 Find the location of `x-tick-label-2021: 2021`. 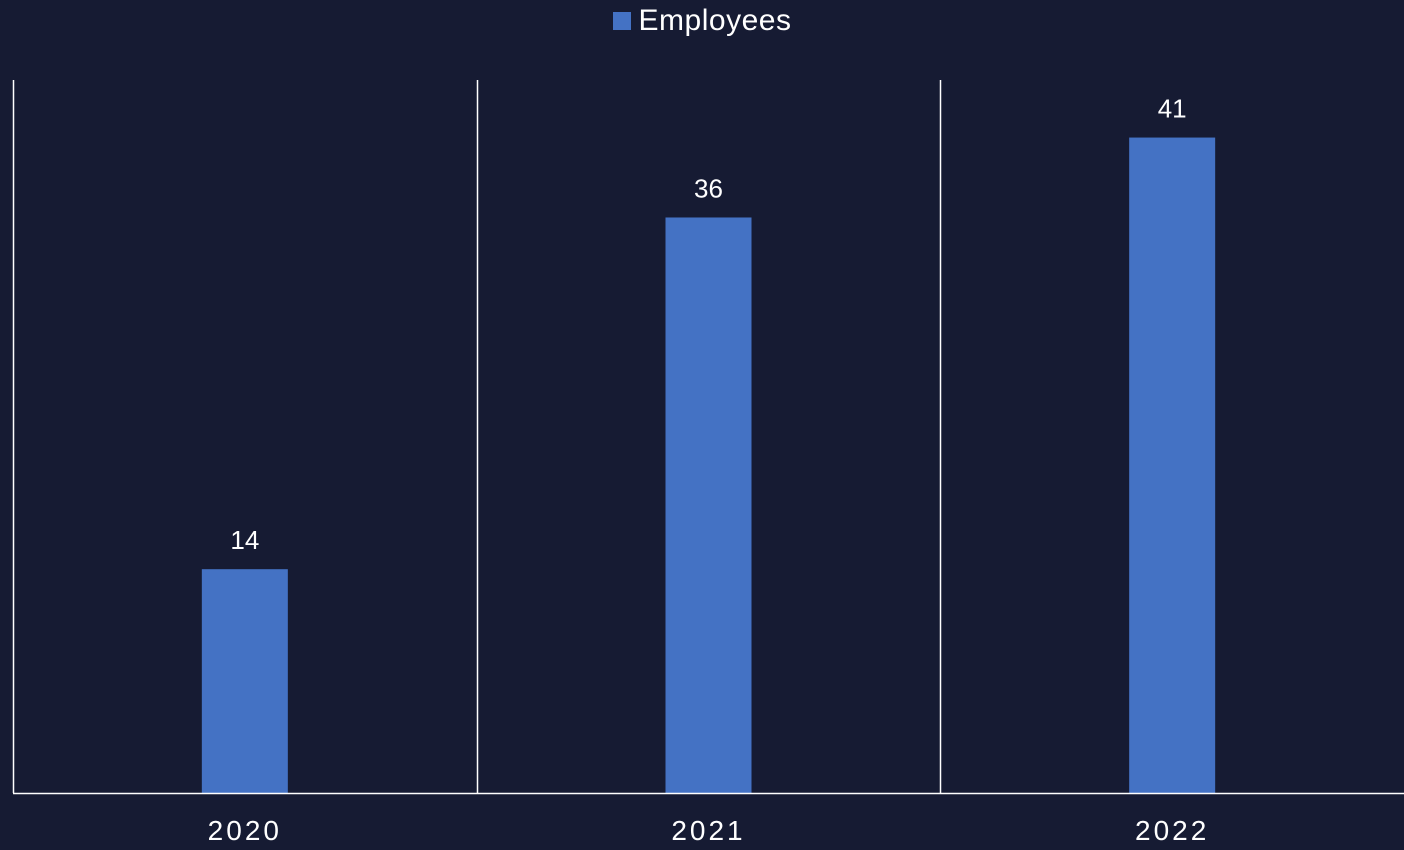

x-tick-label-2021: 2021 is located at coordinates (708, 830).